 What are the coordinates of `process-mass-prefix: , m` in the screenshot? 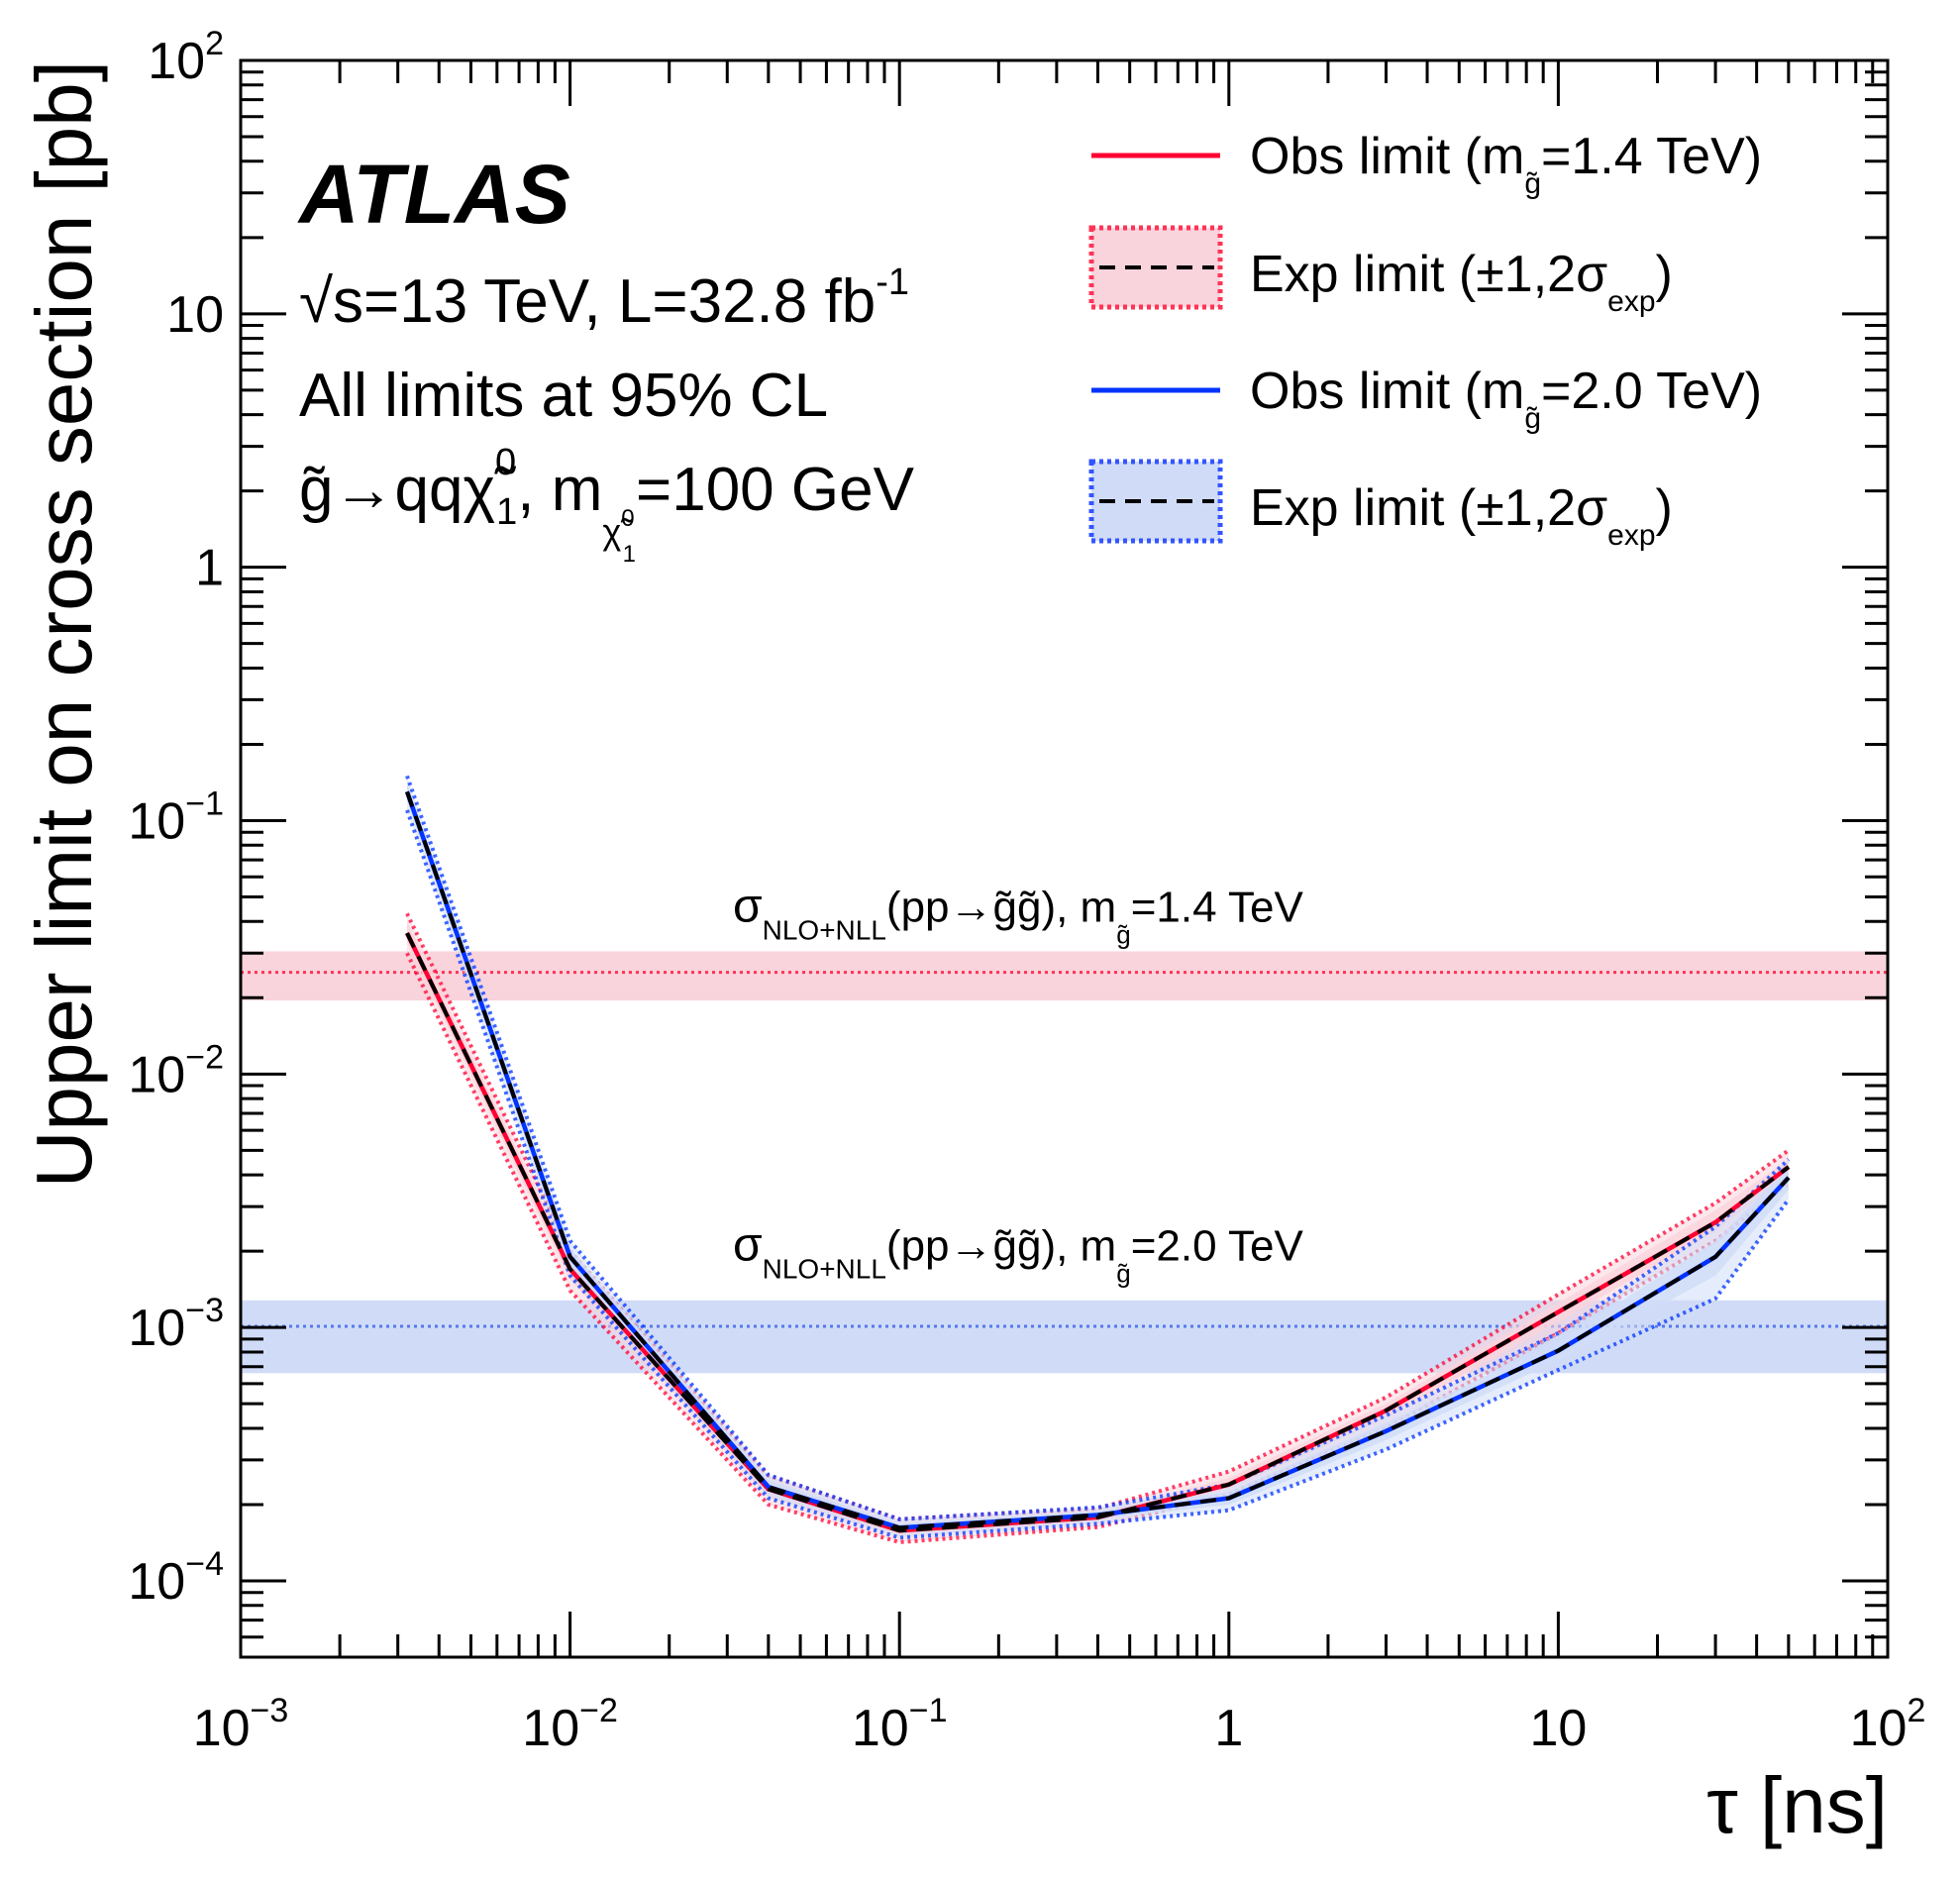 It's located at (560, 490).